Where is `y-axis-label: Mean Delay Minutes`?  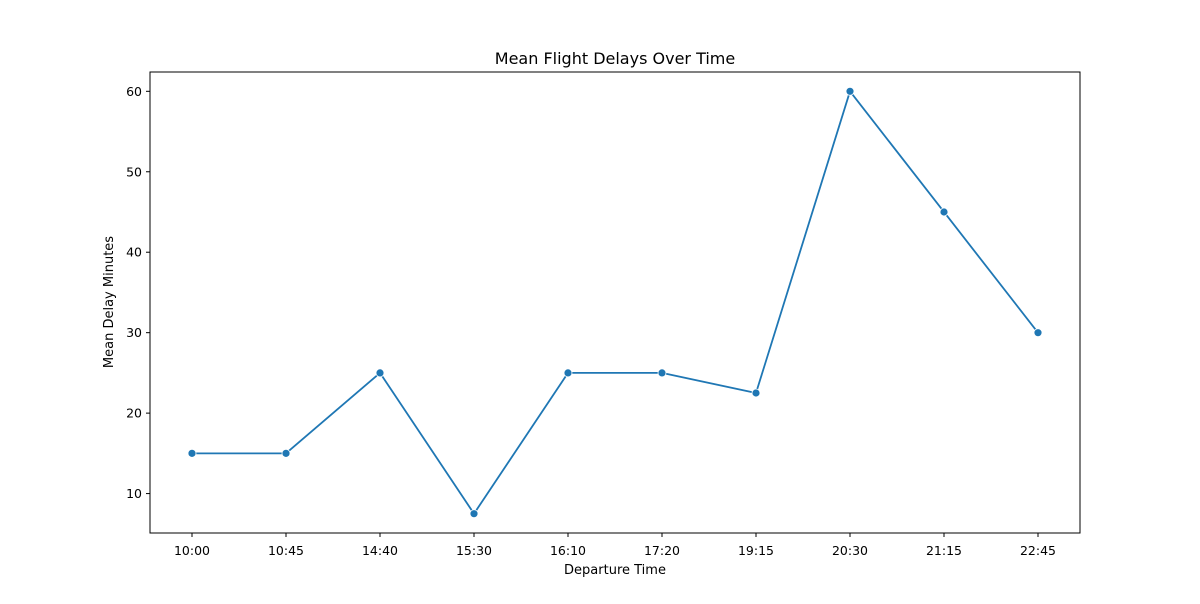 y-axis-label: Mean Delay Minutes is located at coordinates (109, 302).